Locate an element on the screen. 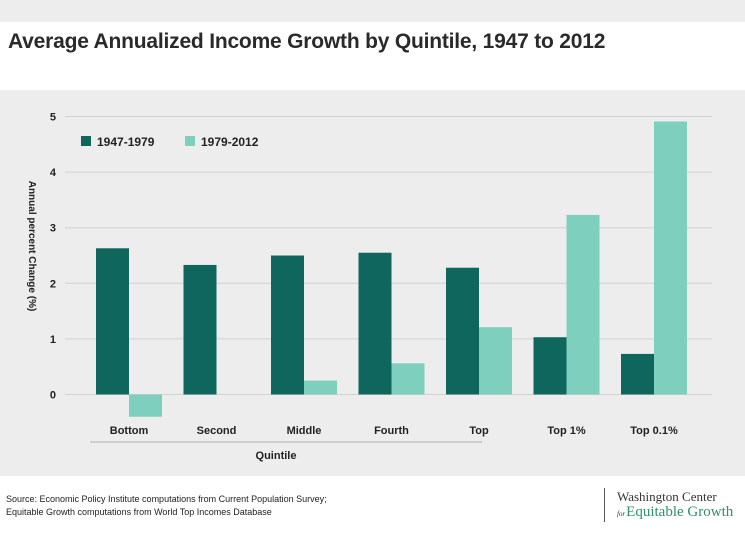 Image resolution: width=745 pixels, height=534 pixels. bar-fourth-1947-1979 is located at coordinates (375, 323).